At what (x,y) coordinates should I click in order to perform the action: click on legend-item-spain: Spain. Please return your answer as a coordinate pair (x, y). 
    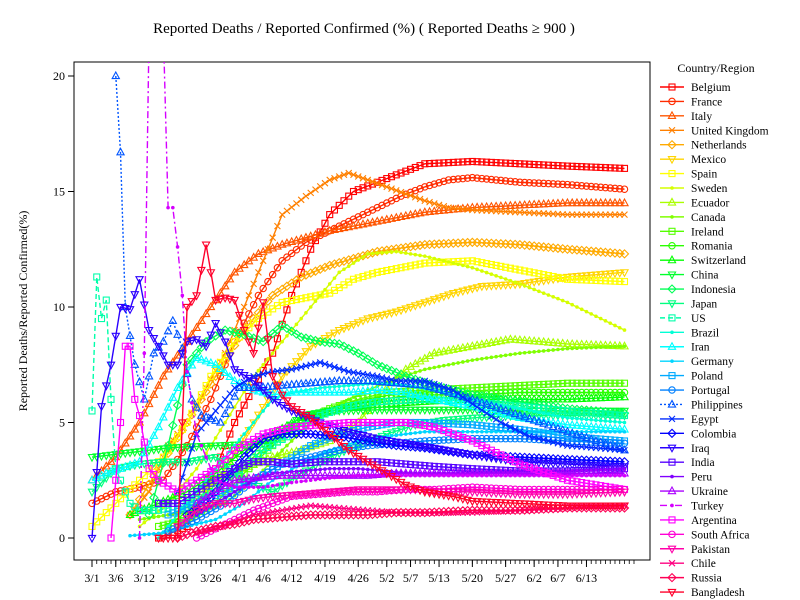
    Looking at the image, I should click on (688, 175).